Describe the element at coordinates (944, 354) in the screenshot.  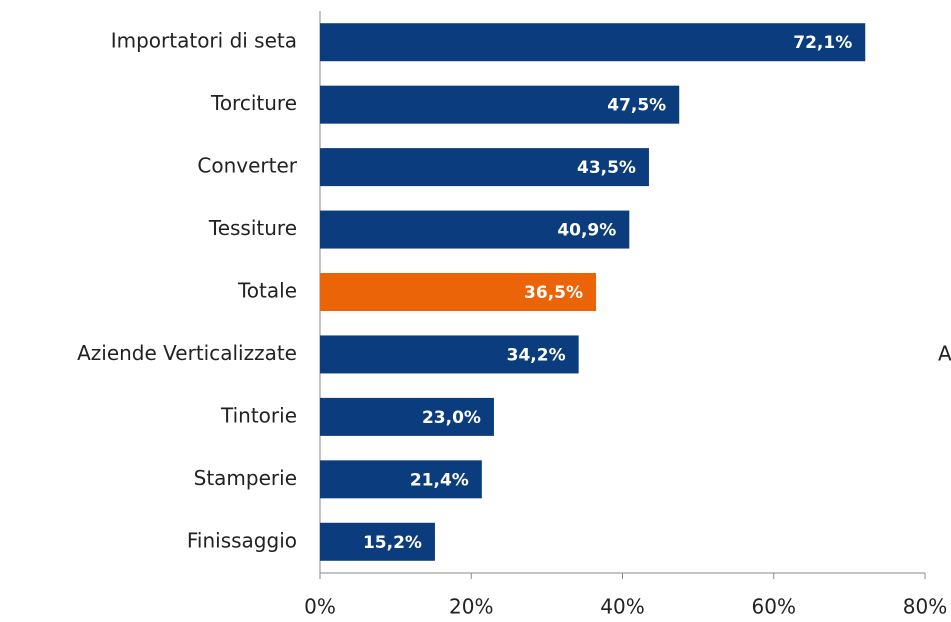
I see `annotation: A` at that location.